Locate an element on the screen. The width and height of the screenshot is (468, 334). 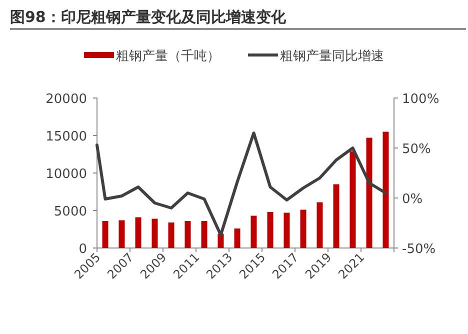
legend-label: 粗钢产量同比增速 is located at coordinates (332, 56).